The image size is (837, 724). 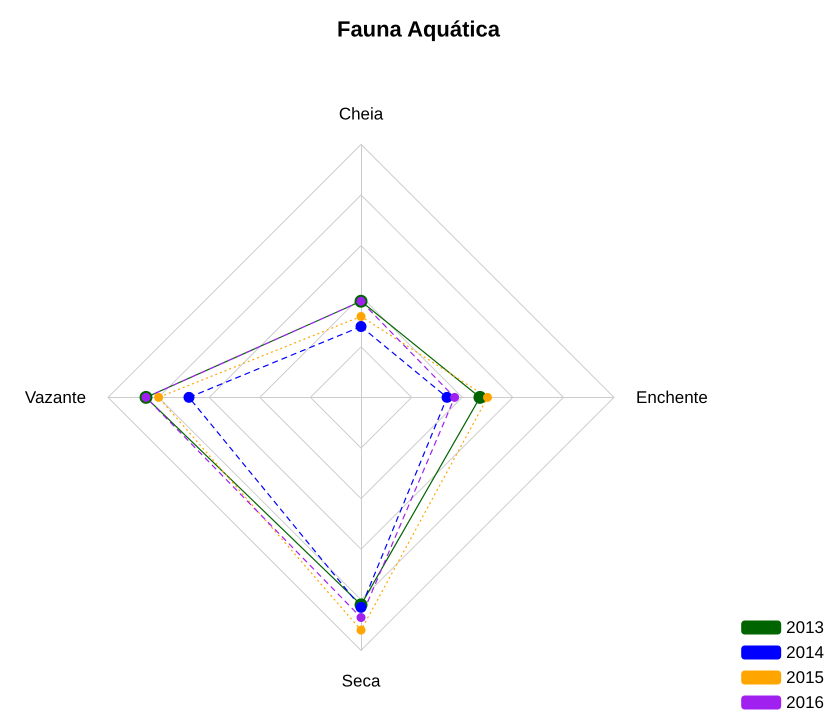 What do you see at coordinates (361, 680) in the screenshot?
I see `spoke-label: Seca` at bounding box center [361, 680].